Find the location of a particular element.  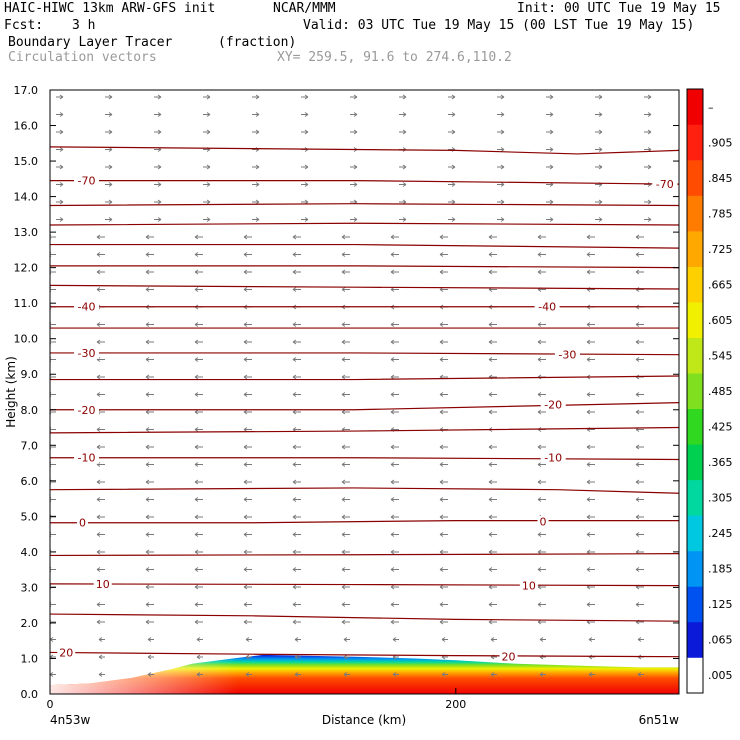

vectors-label: Circulation vectors is located at coordinates (82, 57).